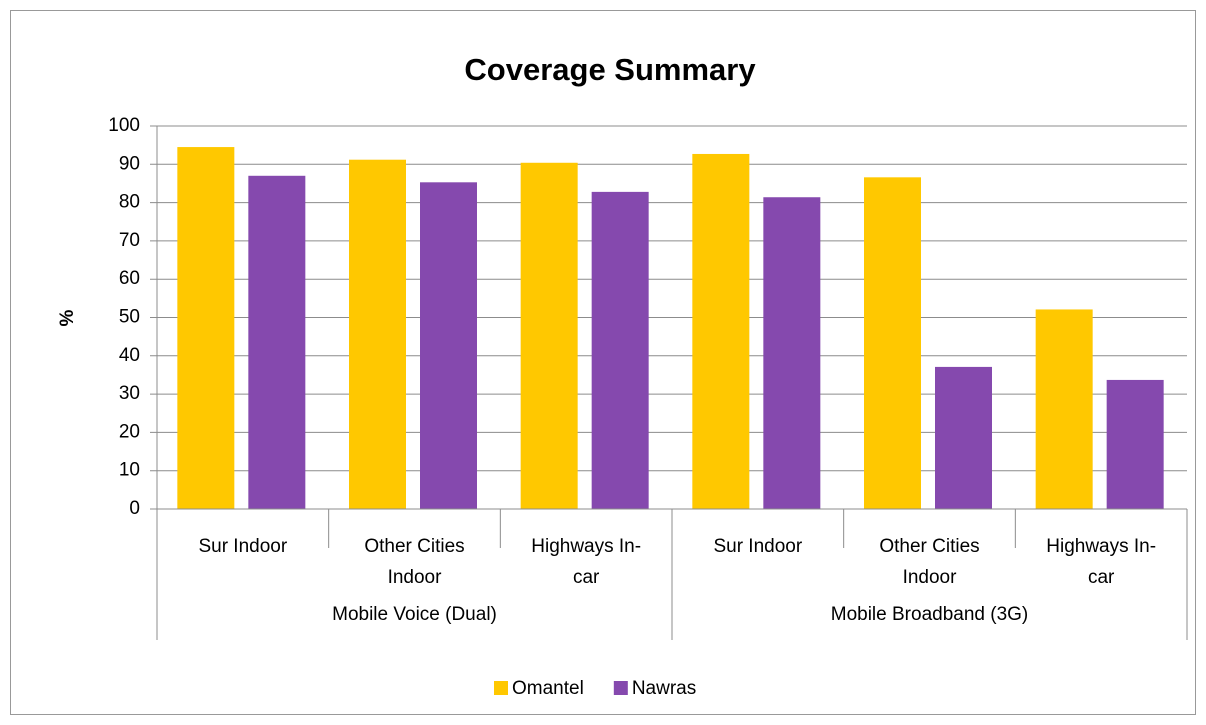 The image size is (1206, 725). I want to click on chart-title: Coverage Summary, so click(610, 69).